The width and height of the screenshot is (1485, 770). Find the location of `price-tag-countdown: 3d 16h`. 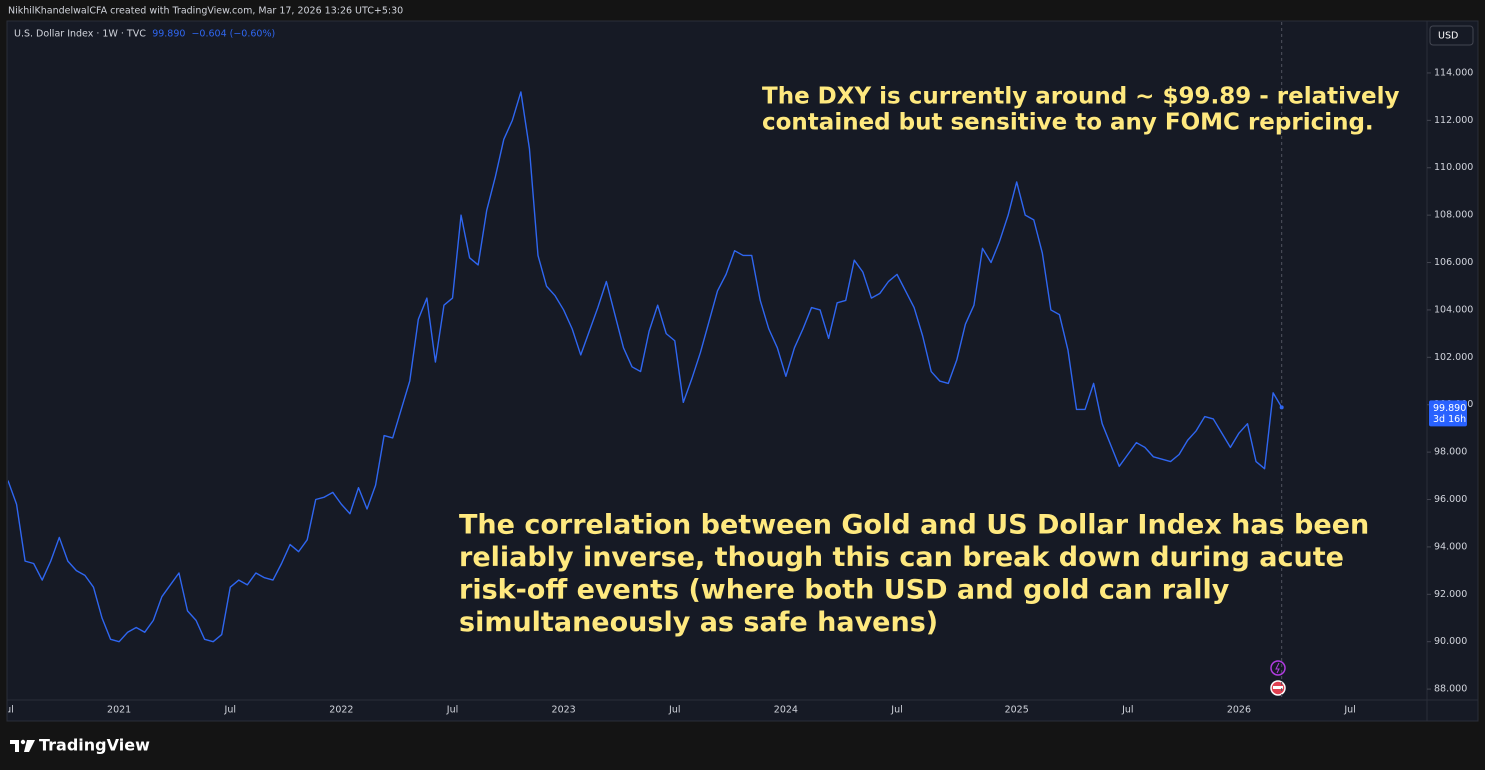

price-tag-countdown: 3d 16h is located at coordinates (1449, 419).